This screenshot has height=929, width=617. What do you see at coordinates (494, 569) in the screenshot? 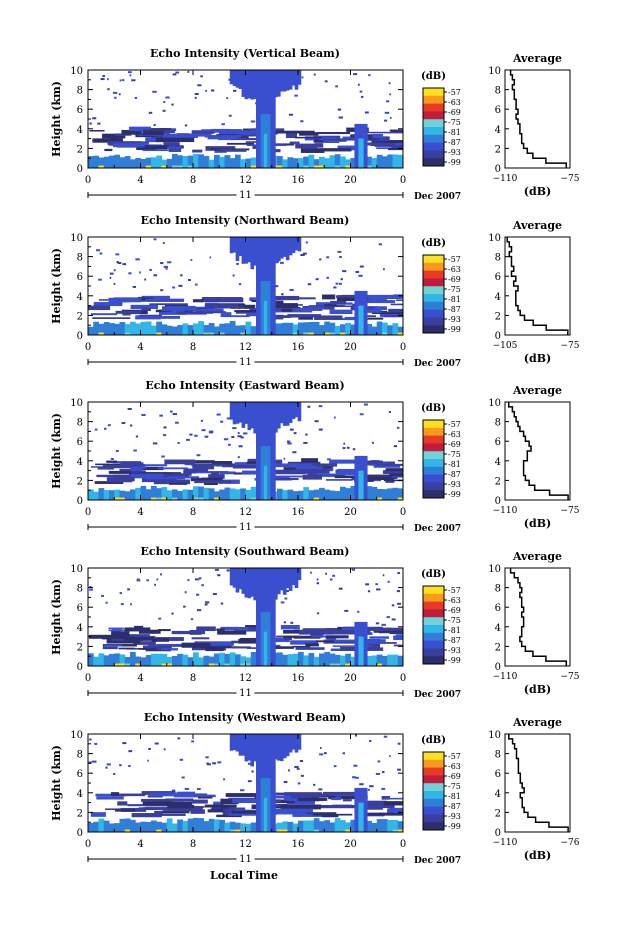
I see `profile-y-tick-label: 10` at bounding box center [494, 569].